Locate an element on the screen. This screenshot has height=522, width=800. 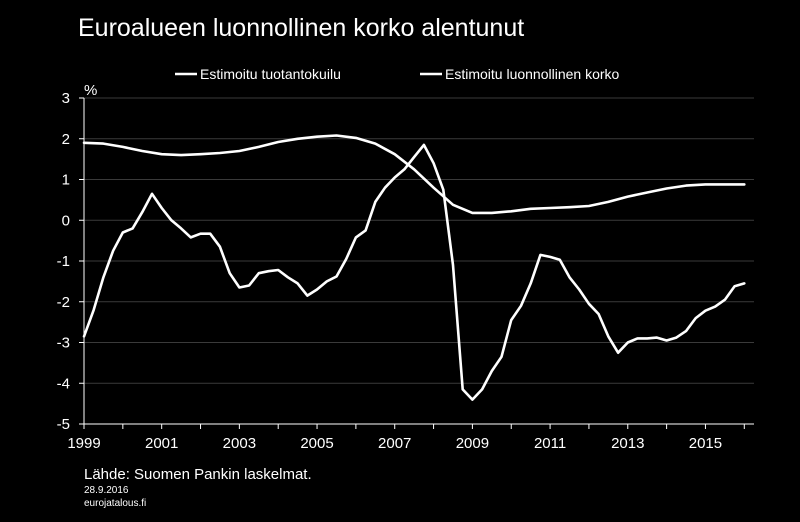
y-tick-label: -3 is located at coordinates (63, 343).